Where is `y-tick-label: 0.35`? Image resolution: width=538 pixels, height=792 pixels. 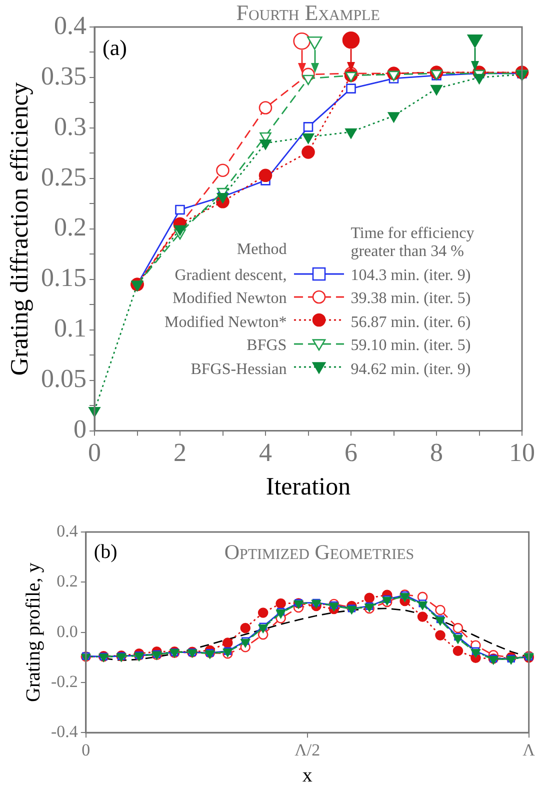
y-tick-label: 0.35 is located at coordinates (63, 75).